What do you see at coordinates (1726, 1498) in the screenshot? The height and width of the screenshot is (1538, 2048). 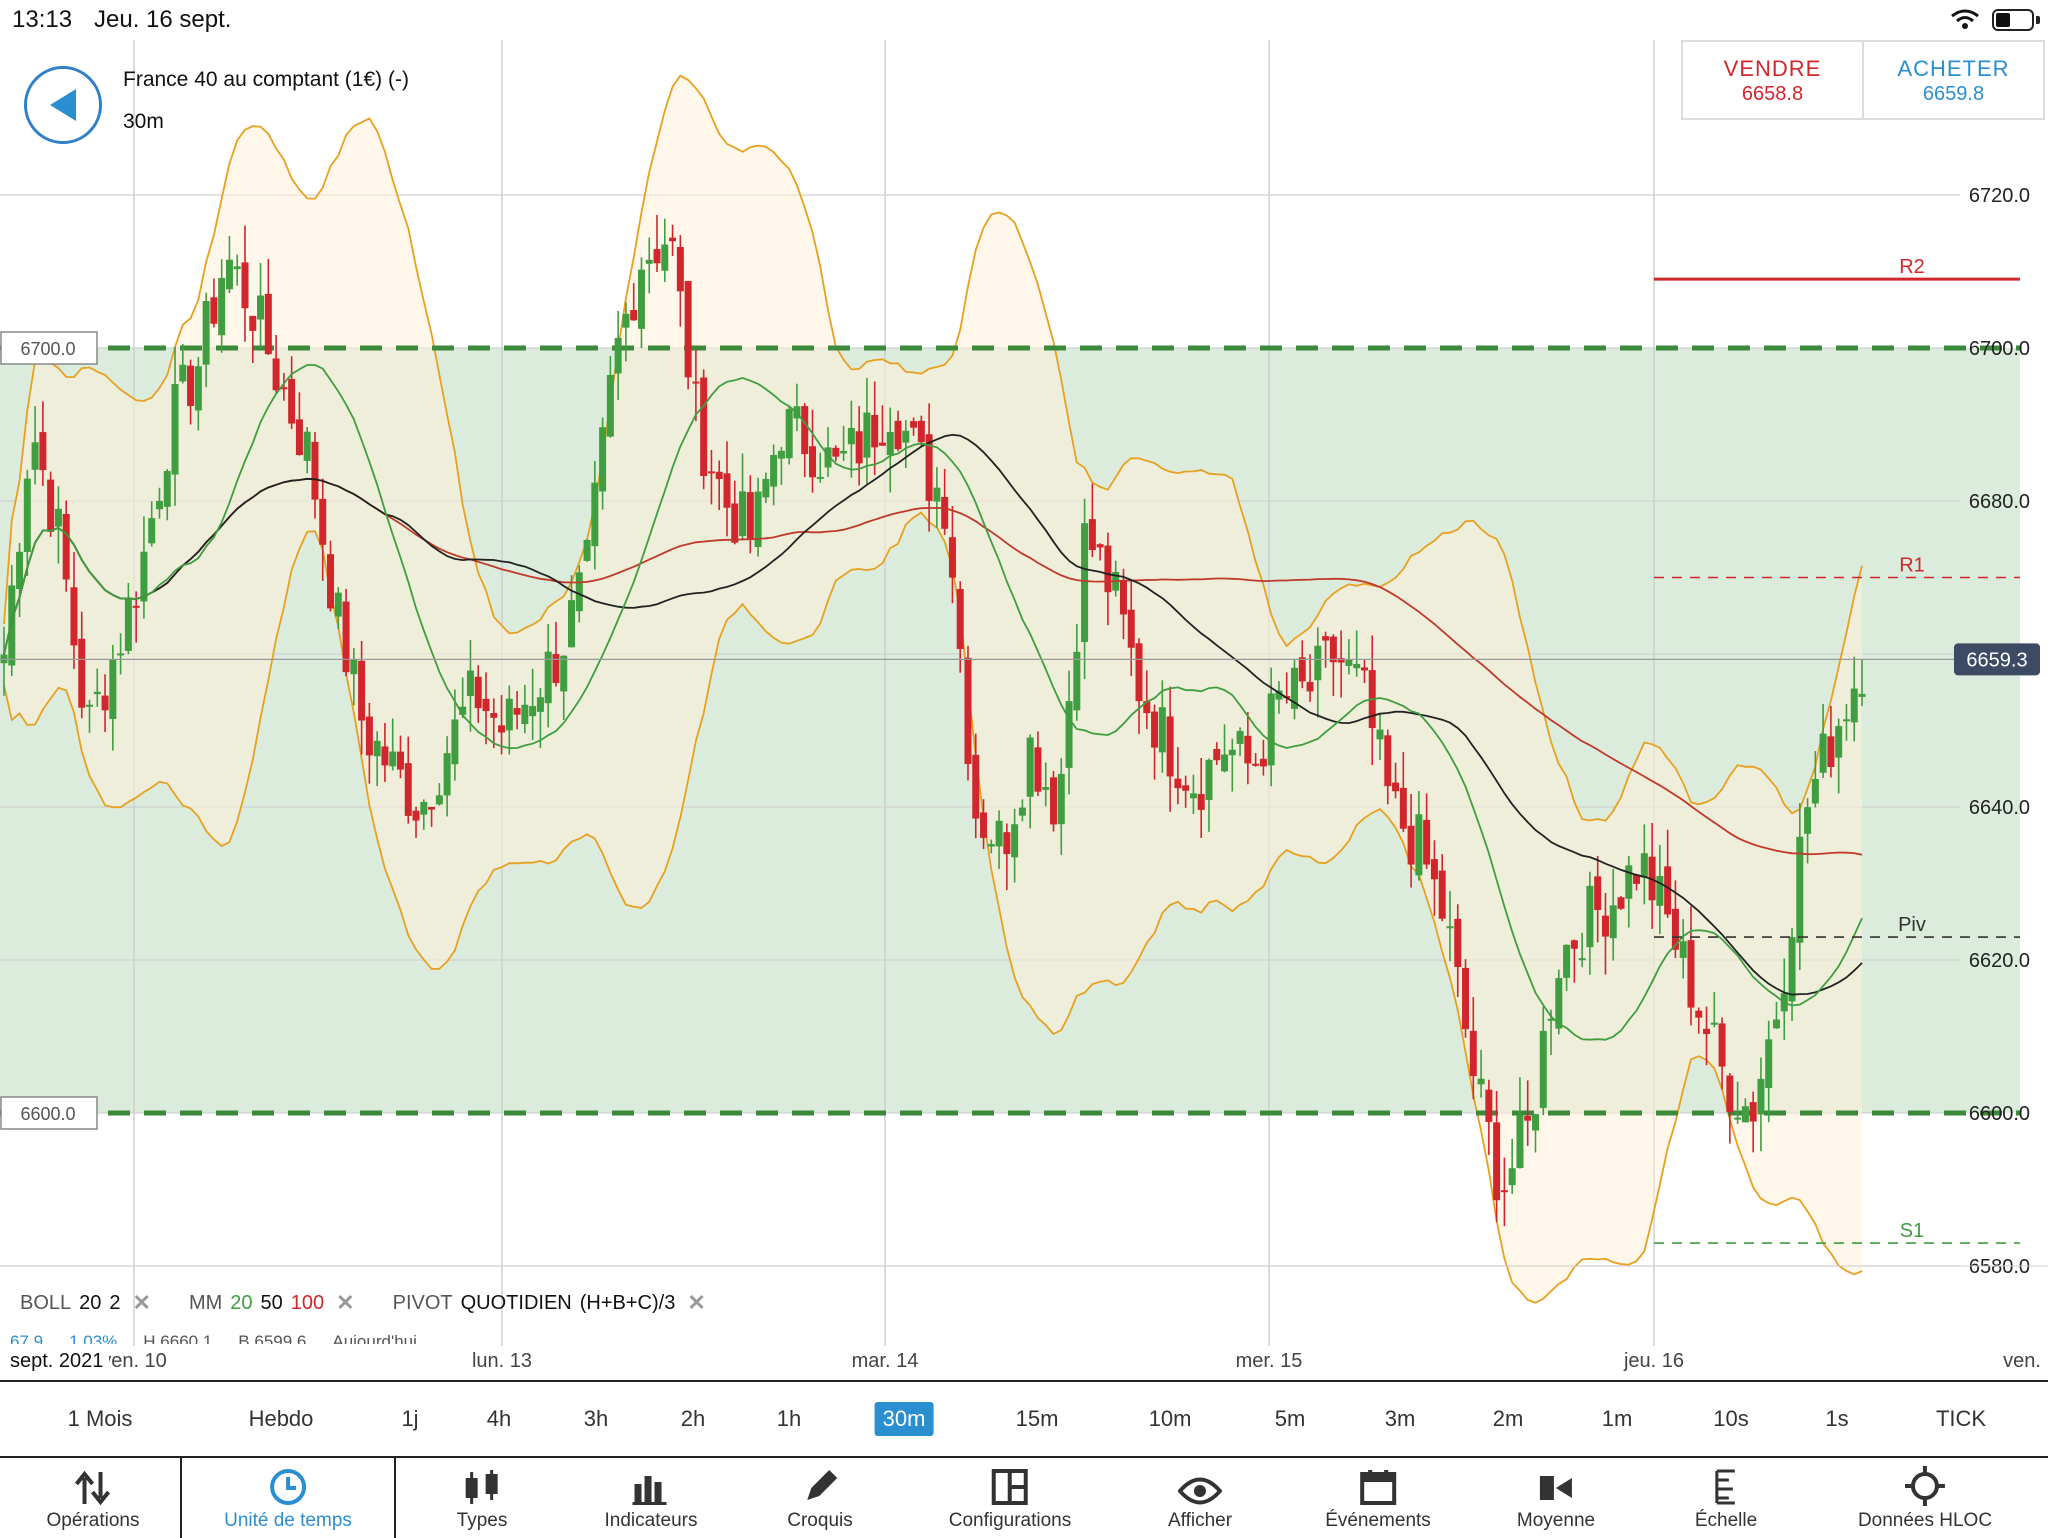 I see `nav-scale: Échelle` at bounding box center [1726, 1498].